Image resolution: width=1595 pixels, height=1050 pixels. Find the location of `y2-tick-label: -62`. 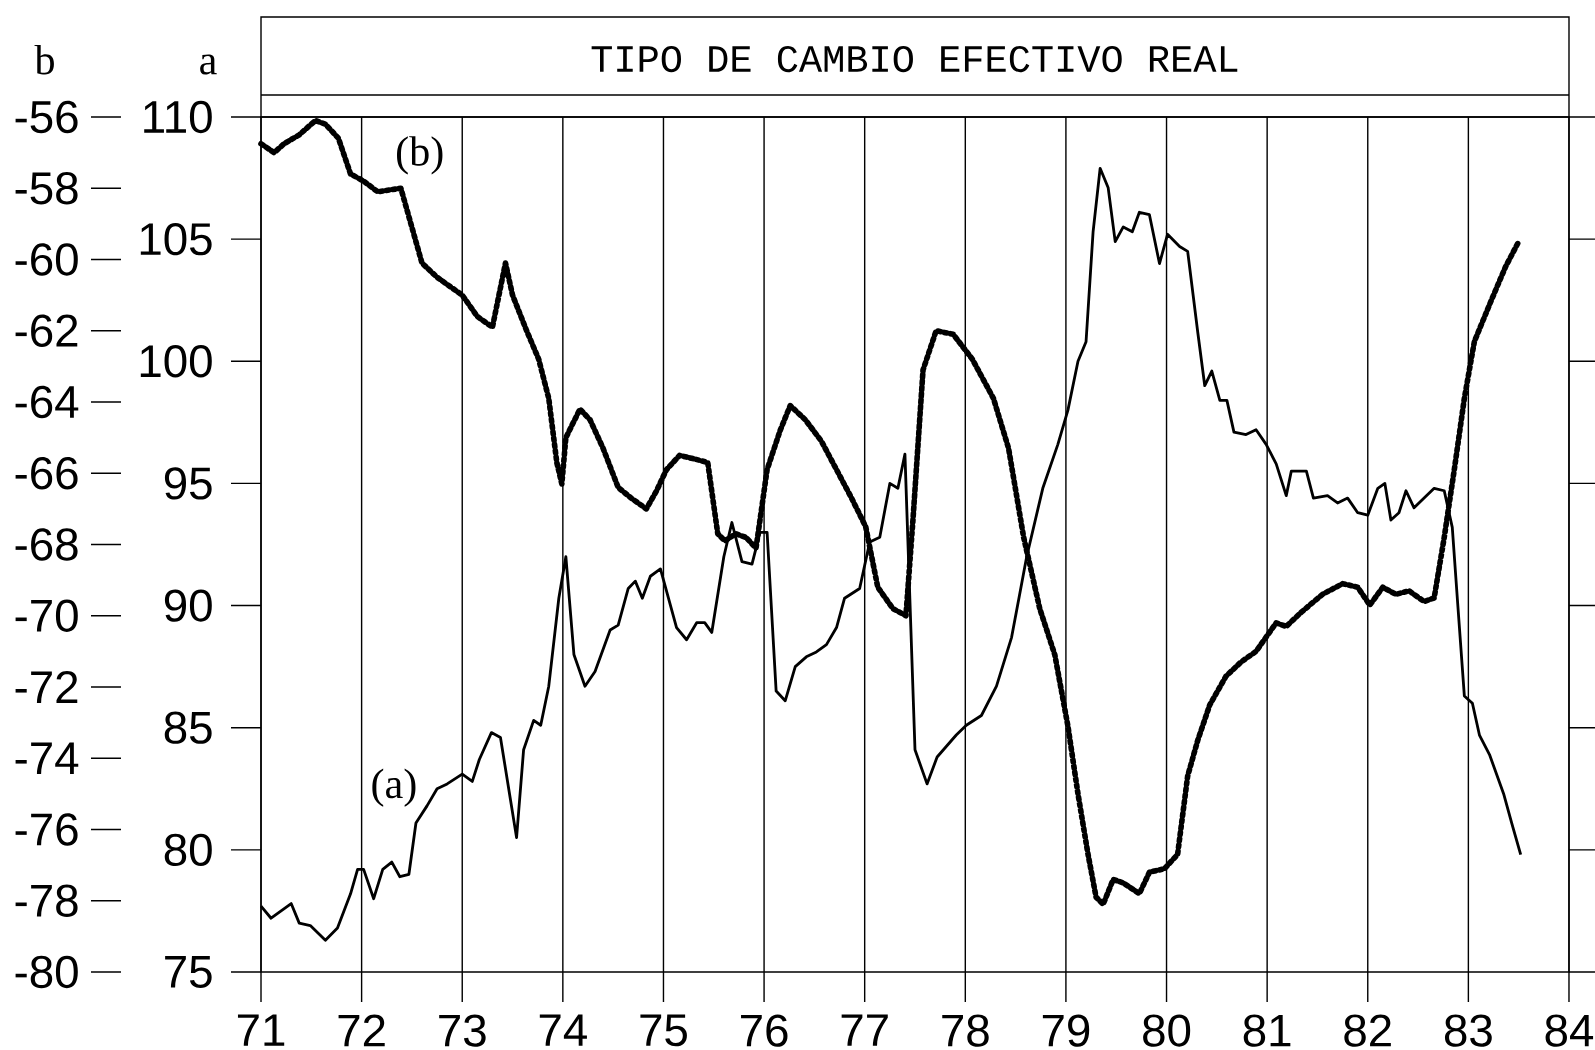

y2-tick-label: -62 is located at coordinates (46, 330).